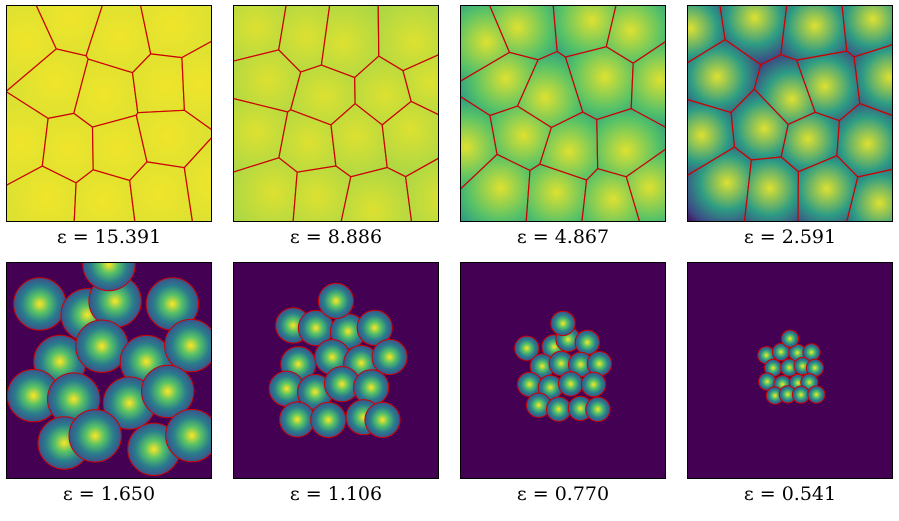 This screenshot has height=521, width=899. I want to click on epsilon-caption: ε = 2.591, so click(790, 237).